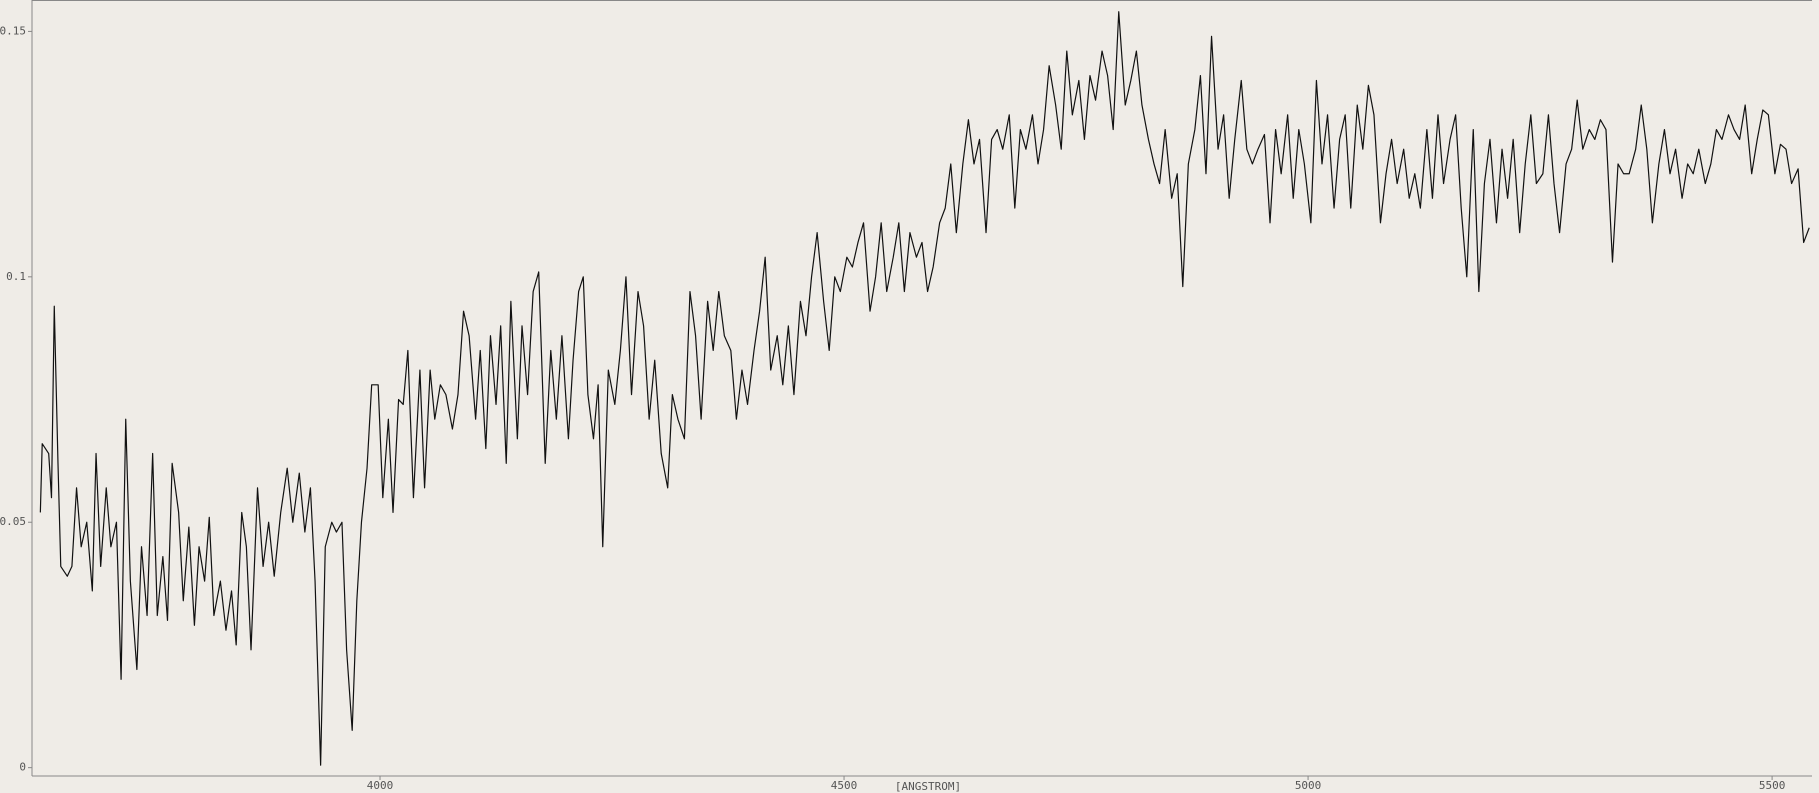 The height and width of the screenshot is (793, 1819). What do you see at coordinates (928, 786) in the screenshot?
I see `x-axis-label: [ANGSTROM]` at bounding box center [928, 786].